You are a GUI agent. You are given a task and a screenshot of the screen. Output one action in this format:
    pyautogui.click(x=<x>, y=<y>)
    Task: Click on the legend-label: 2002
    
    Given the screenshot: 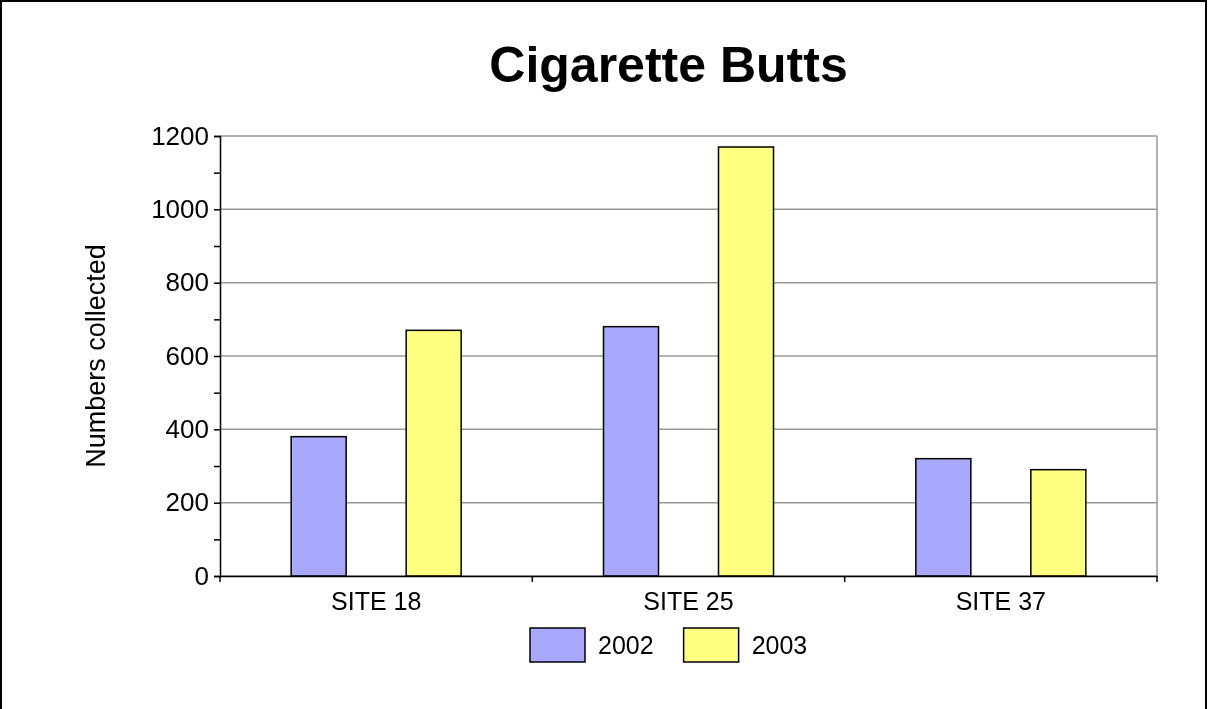 What is the action you would take?
    pyautogui.click(x=626, y=645)
    